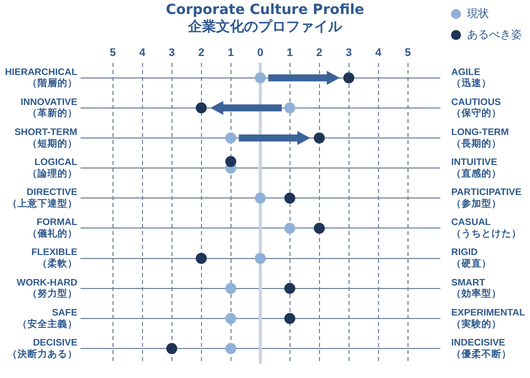 The image size is (530, 378). I want to click on y2-tick-label: INDECISIVE （優柔不断）, so click(481, 348).